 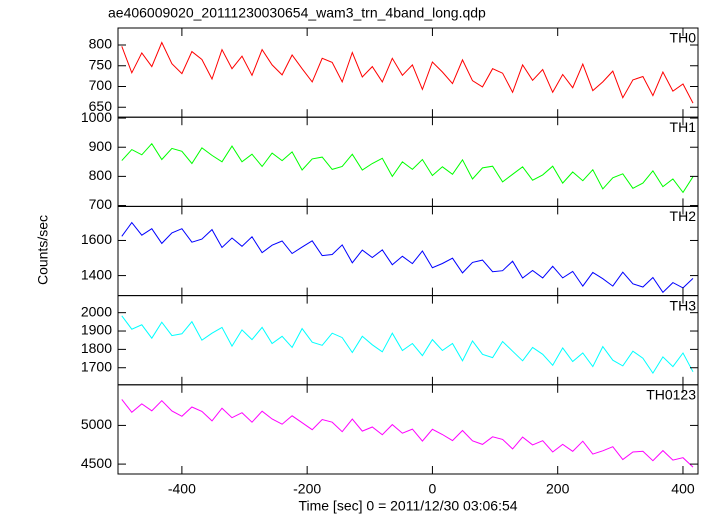 I want to click on y-tick-label: 5000, so click(x=96, y=424).